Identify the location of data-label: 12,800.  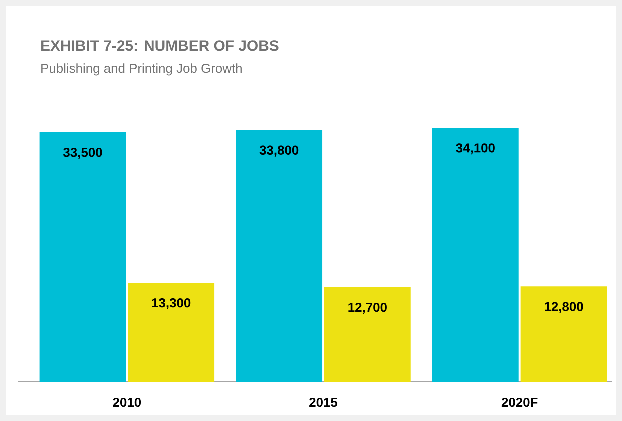
(564, 308).